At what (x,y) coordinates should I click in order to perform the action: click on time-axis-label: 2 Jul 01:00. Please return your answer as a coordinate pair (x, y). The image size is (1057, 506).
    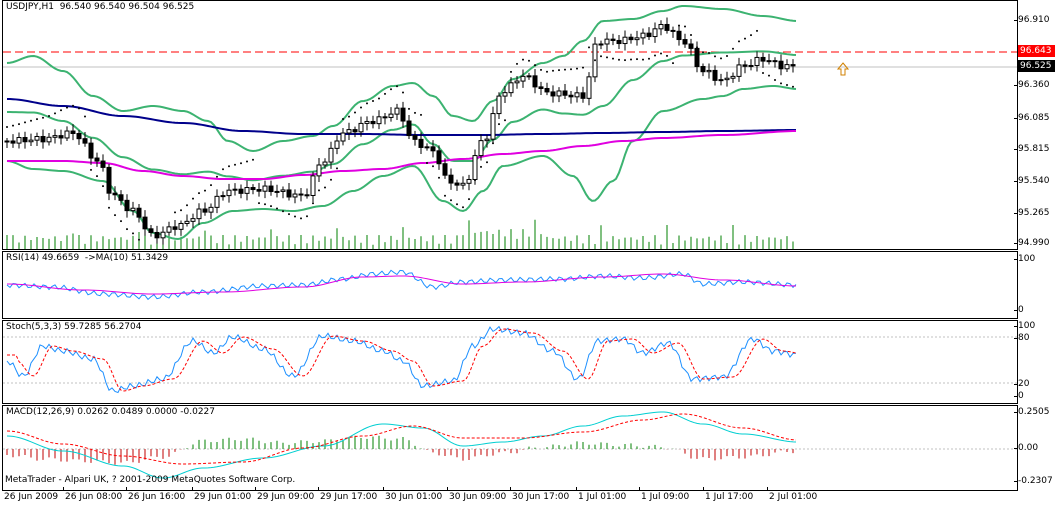
    Looking at the image, I should click on (792, 494).